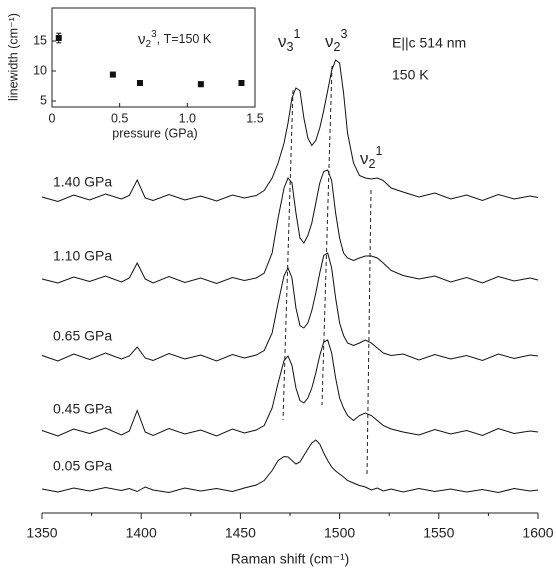 This screenshot has height=576, width=556. Describe the element at coordinates (82, 182) in the screenshot. I see `series-label: 1.40 GPa` at that location.